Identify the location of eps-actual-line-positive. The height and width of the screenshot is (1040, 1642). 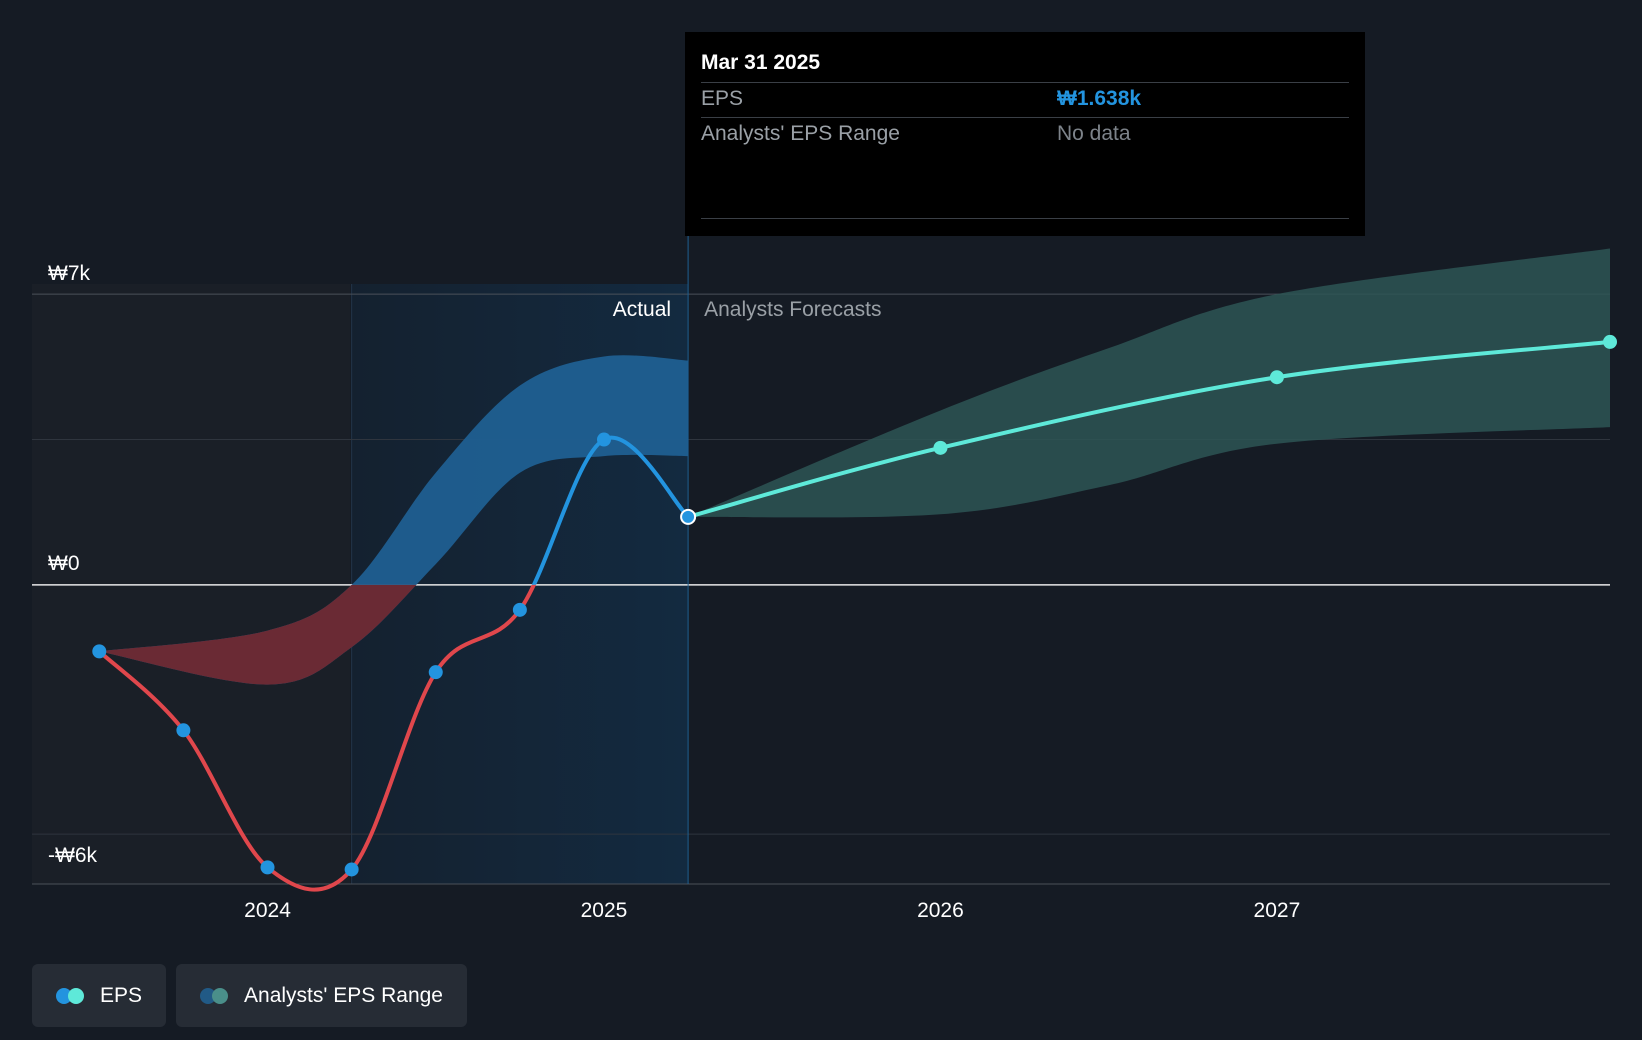
(610, 510).